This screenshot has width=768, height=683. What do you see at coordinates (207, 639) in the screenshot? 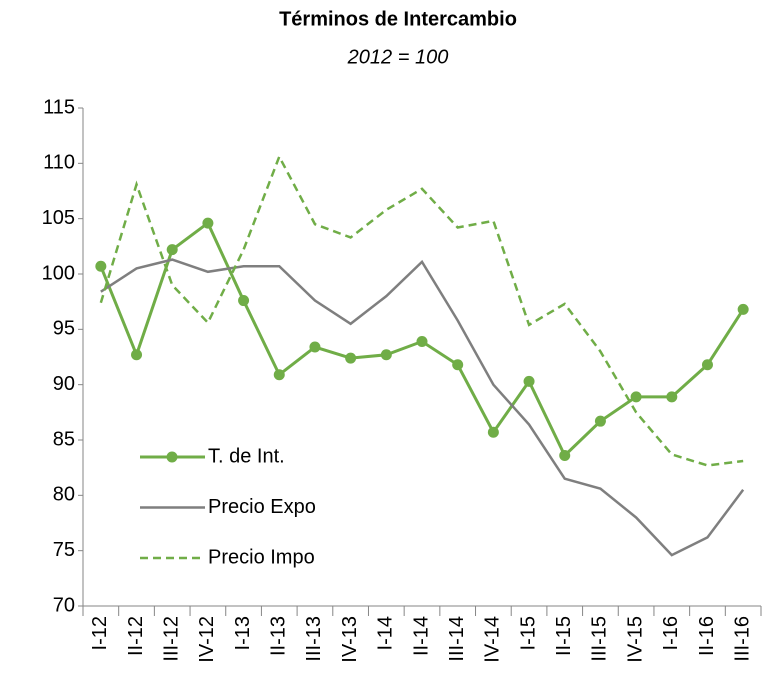
I see `x-tick-label: IV-12` at bounding box center [207, 639].